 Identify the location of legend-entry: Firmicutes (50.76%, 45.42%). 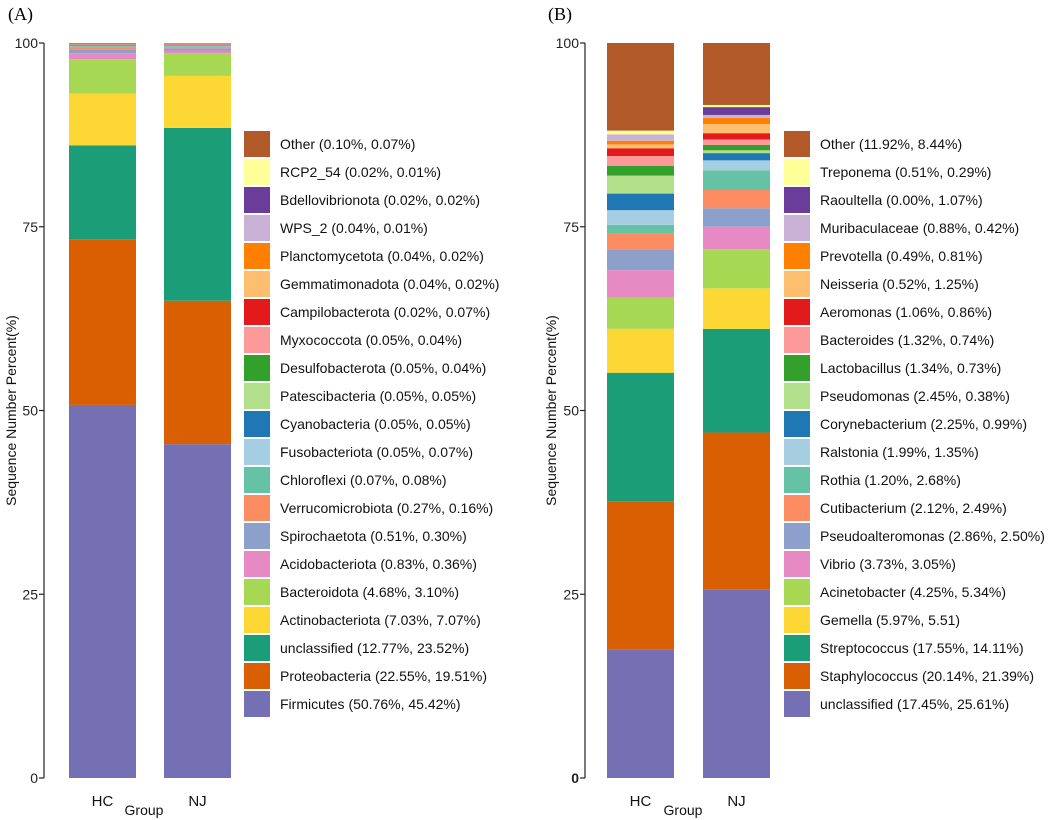
(370, 704).